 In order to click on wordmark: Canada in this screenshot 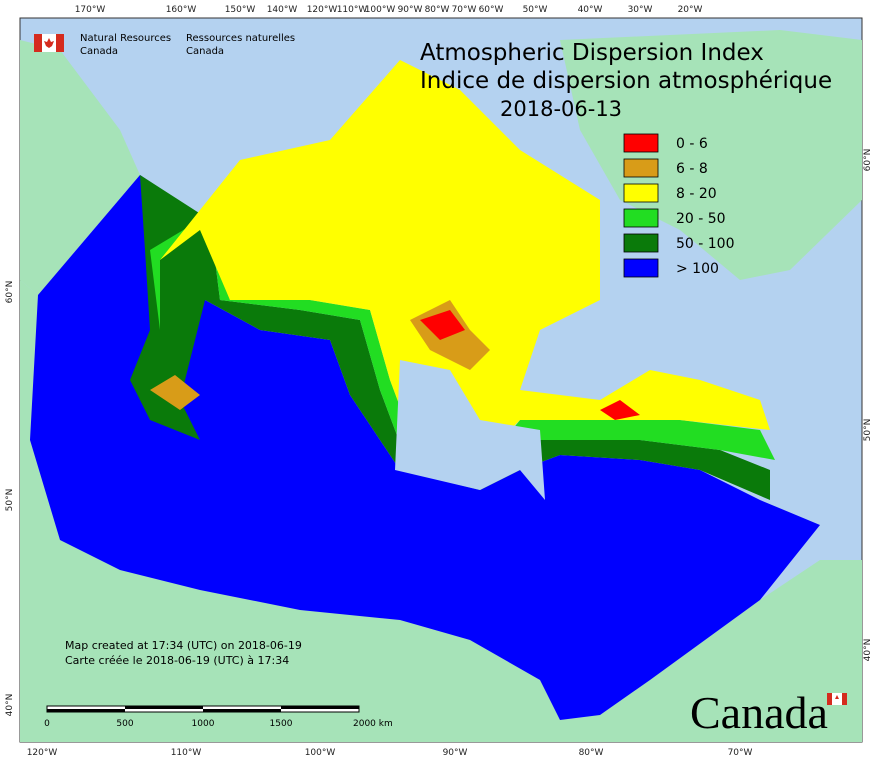, I will do `click(759, 712)`.